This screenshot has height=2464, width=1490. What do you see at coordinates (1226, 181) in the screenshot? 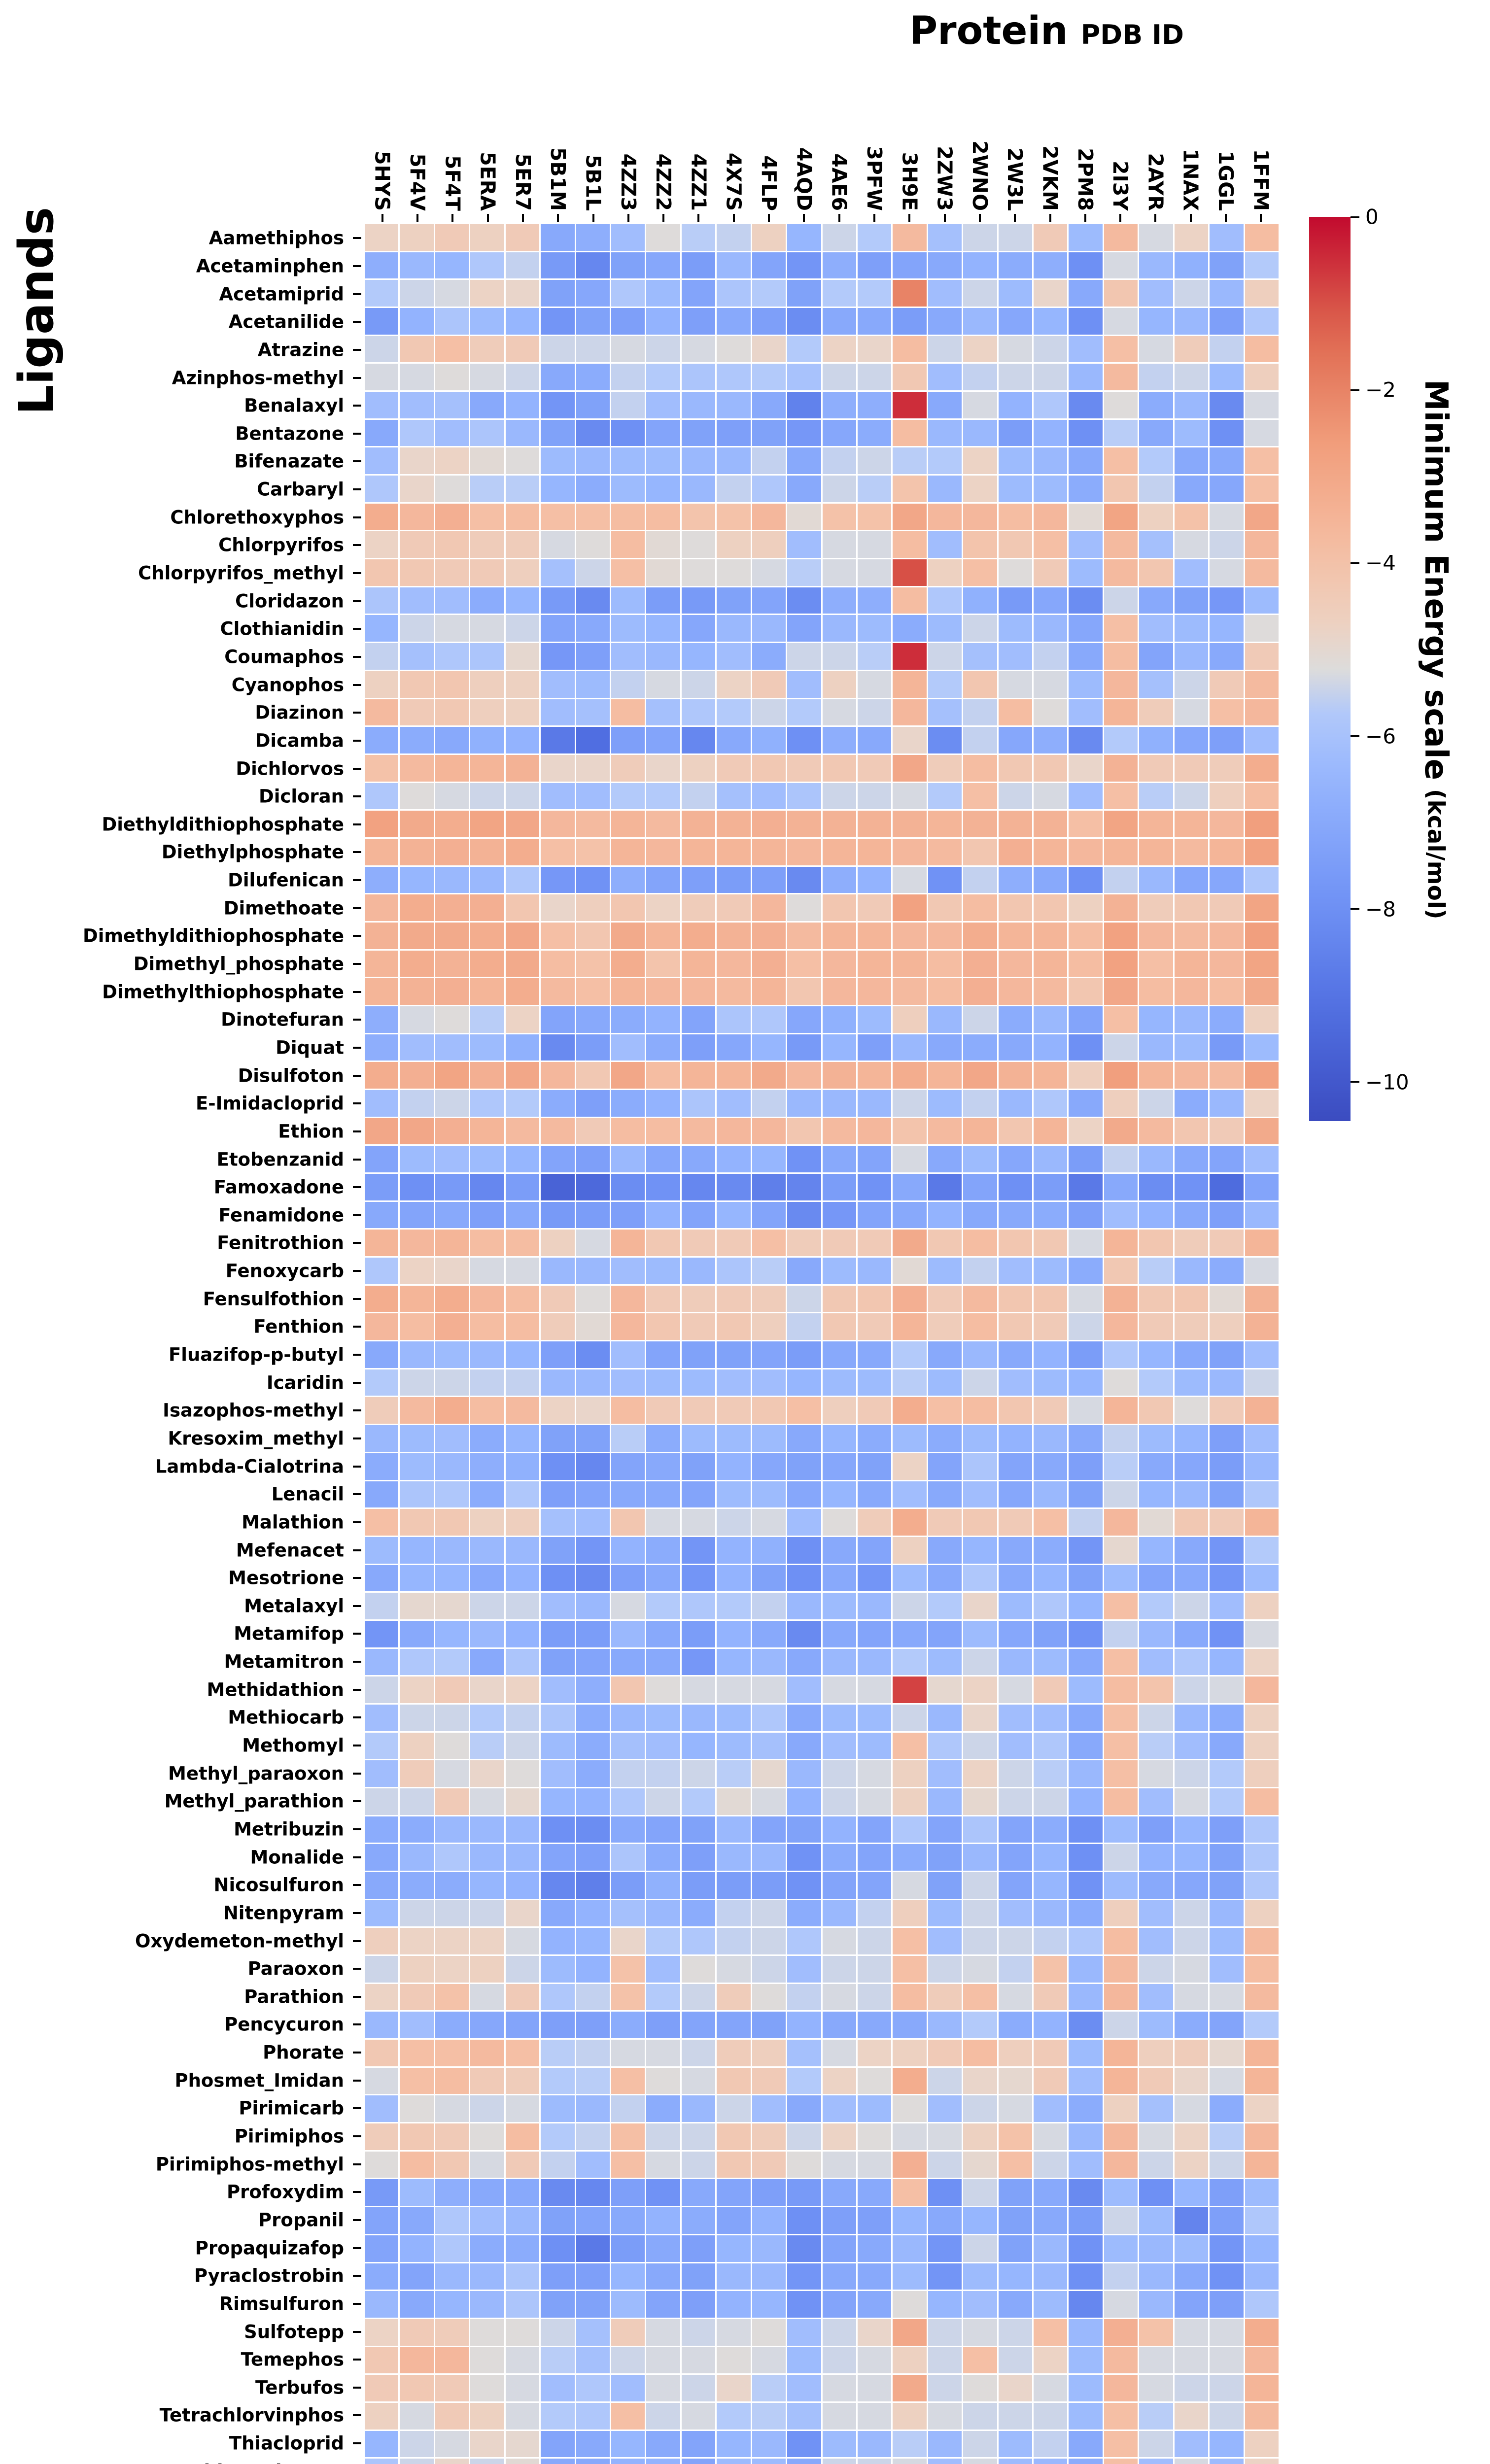
I see `column-label: 1GGL` at bounding box center [1226, 181].